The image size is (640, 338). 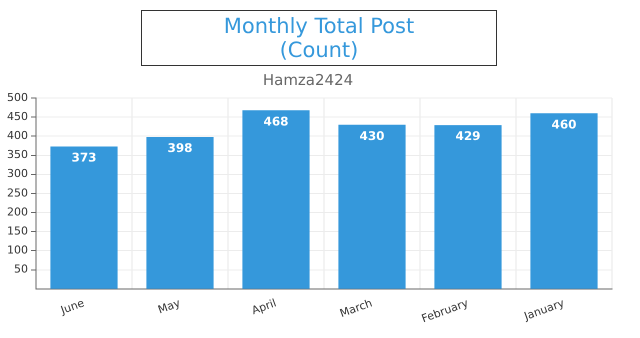 What do you see at coordinates (21, 269) in the screenshot?
I see `y-tick-label: 50` at bounding box center [21, 269].